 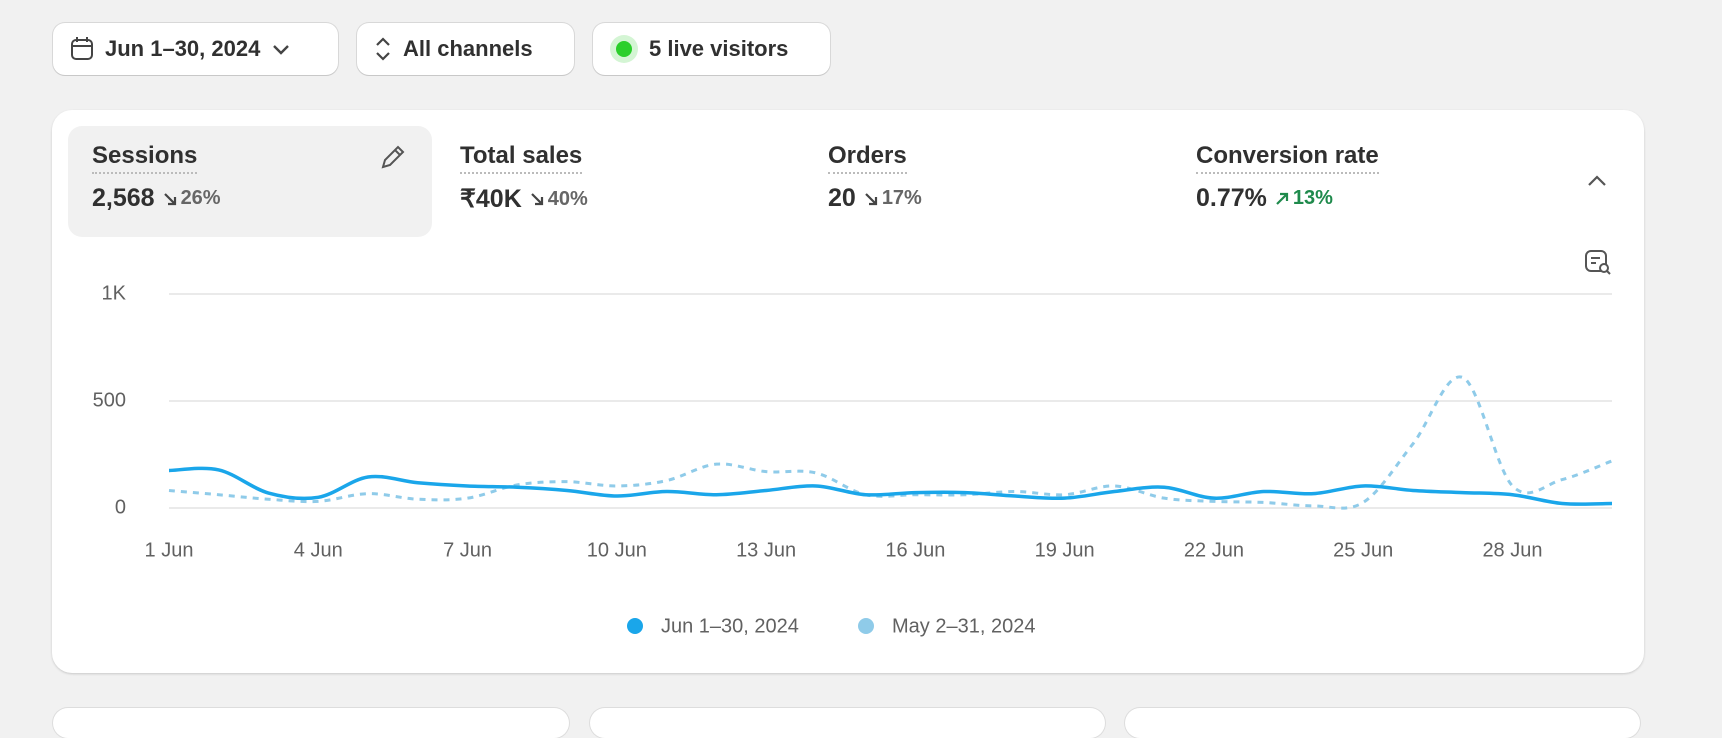 I want to click on chevron-down, so click(x=281, y=50).